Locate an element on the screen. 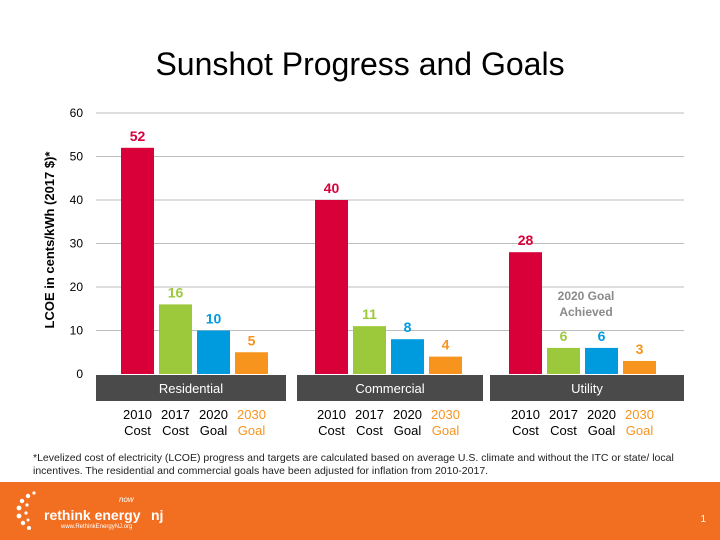  group-bands: Residential Commercial Utility is located at coordinates (390, 388).